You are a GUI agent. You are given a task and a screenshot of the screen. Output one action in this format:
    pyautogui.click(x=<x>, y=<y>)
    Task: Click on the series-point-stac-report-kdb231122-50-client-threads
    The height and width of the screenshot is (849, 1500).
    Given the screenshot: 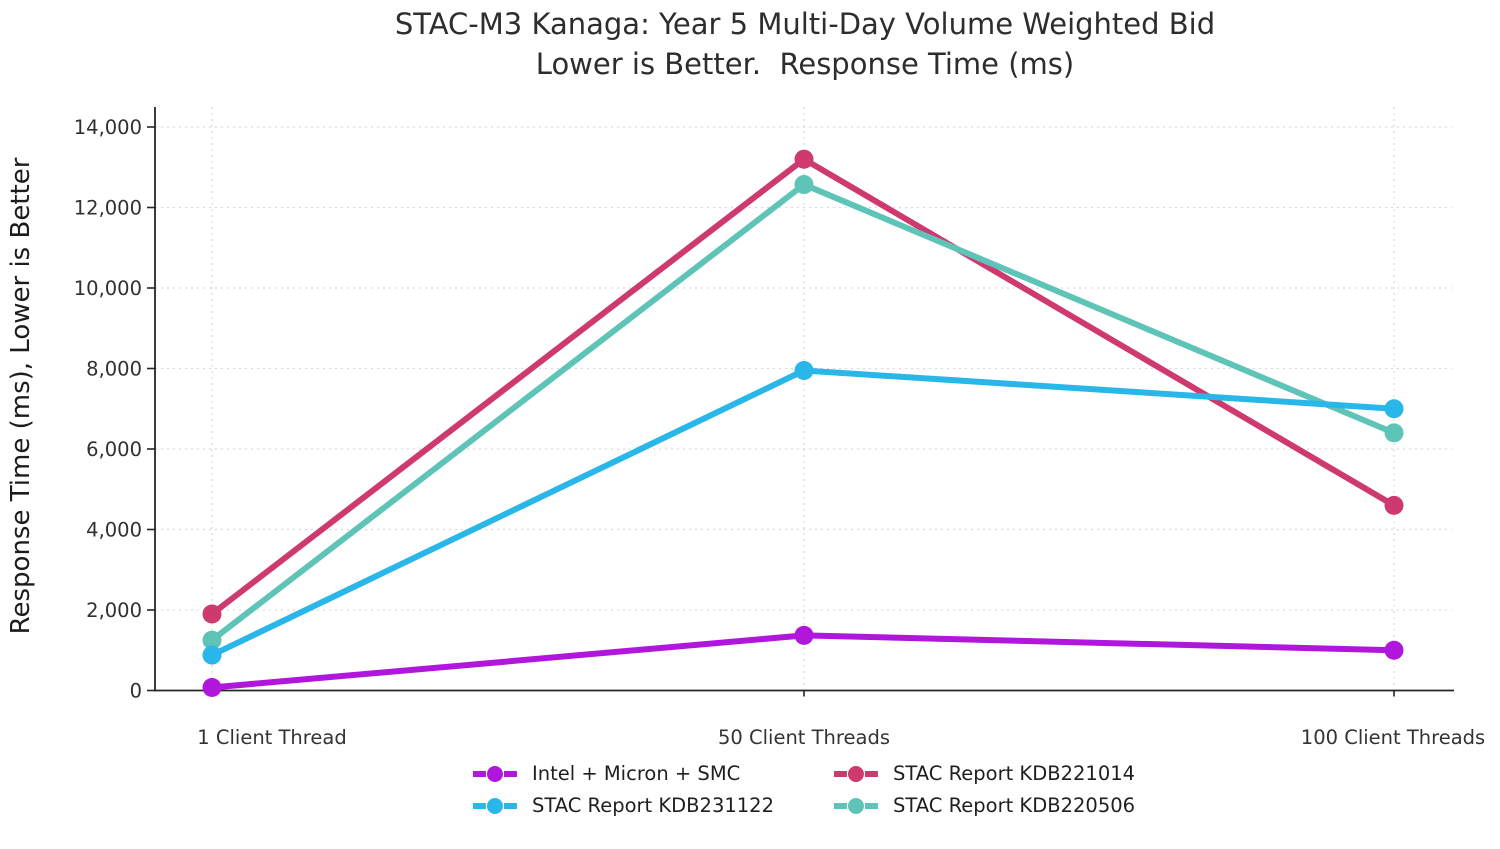 What is the action you would take?
    pyautogui.click(x=804, y=371)
    